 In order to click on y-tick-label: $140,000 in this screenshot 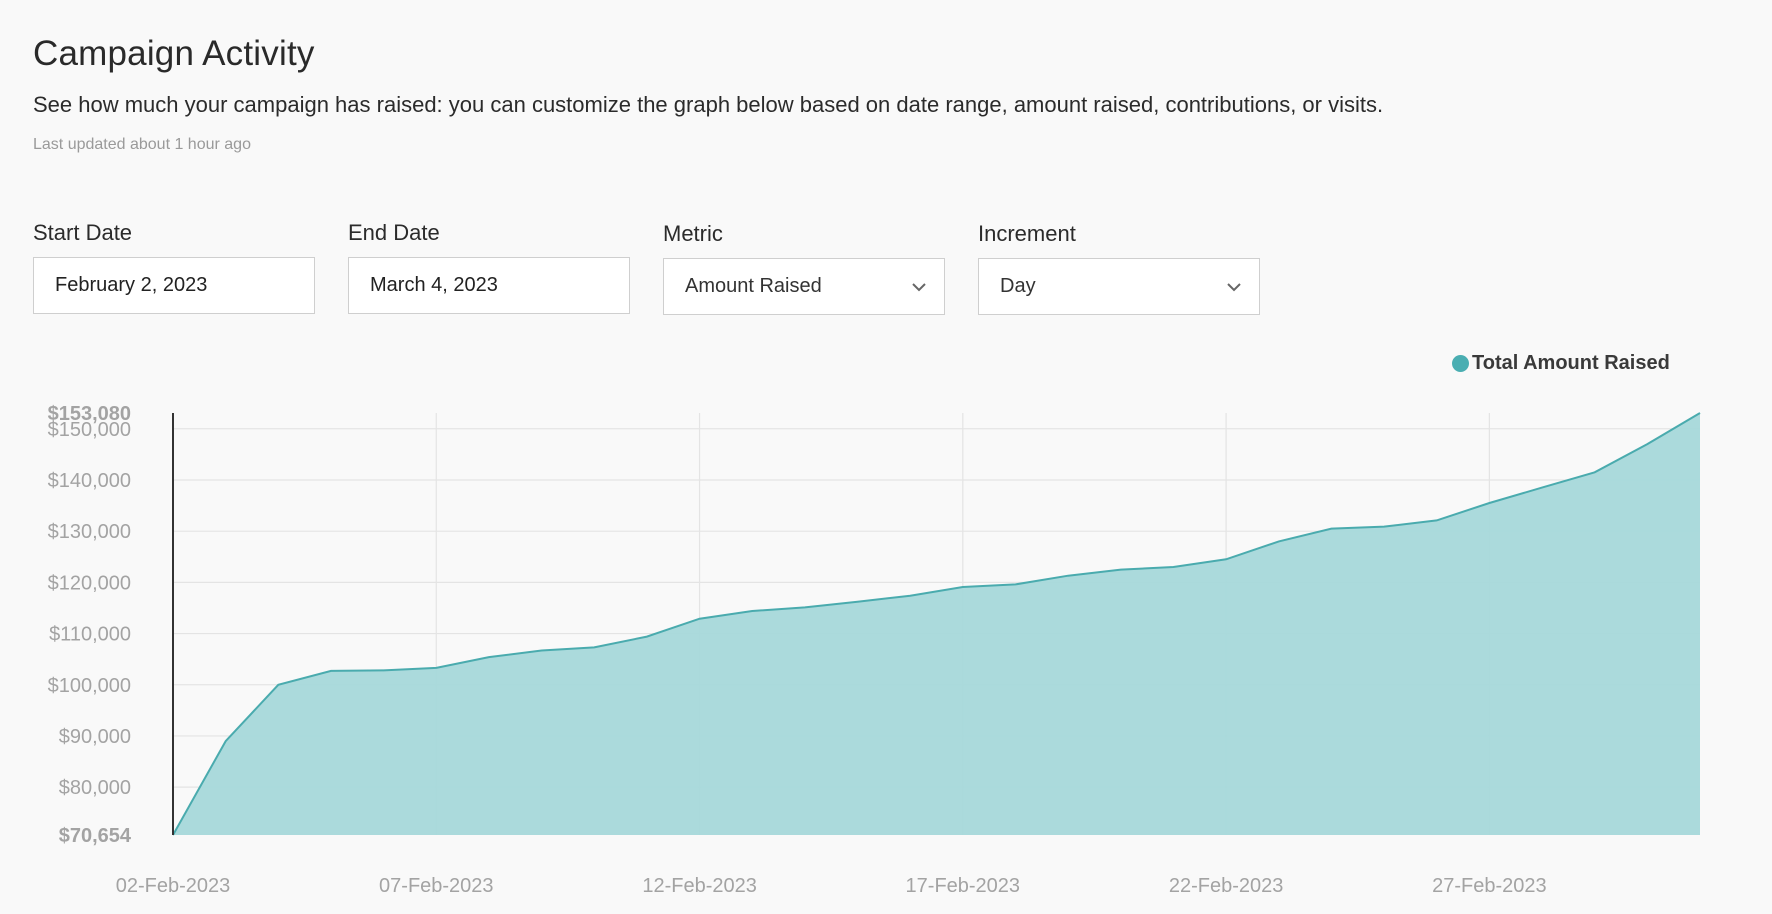, I will do `click(89, 481)`.